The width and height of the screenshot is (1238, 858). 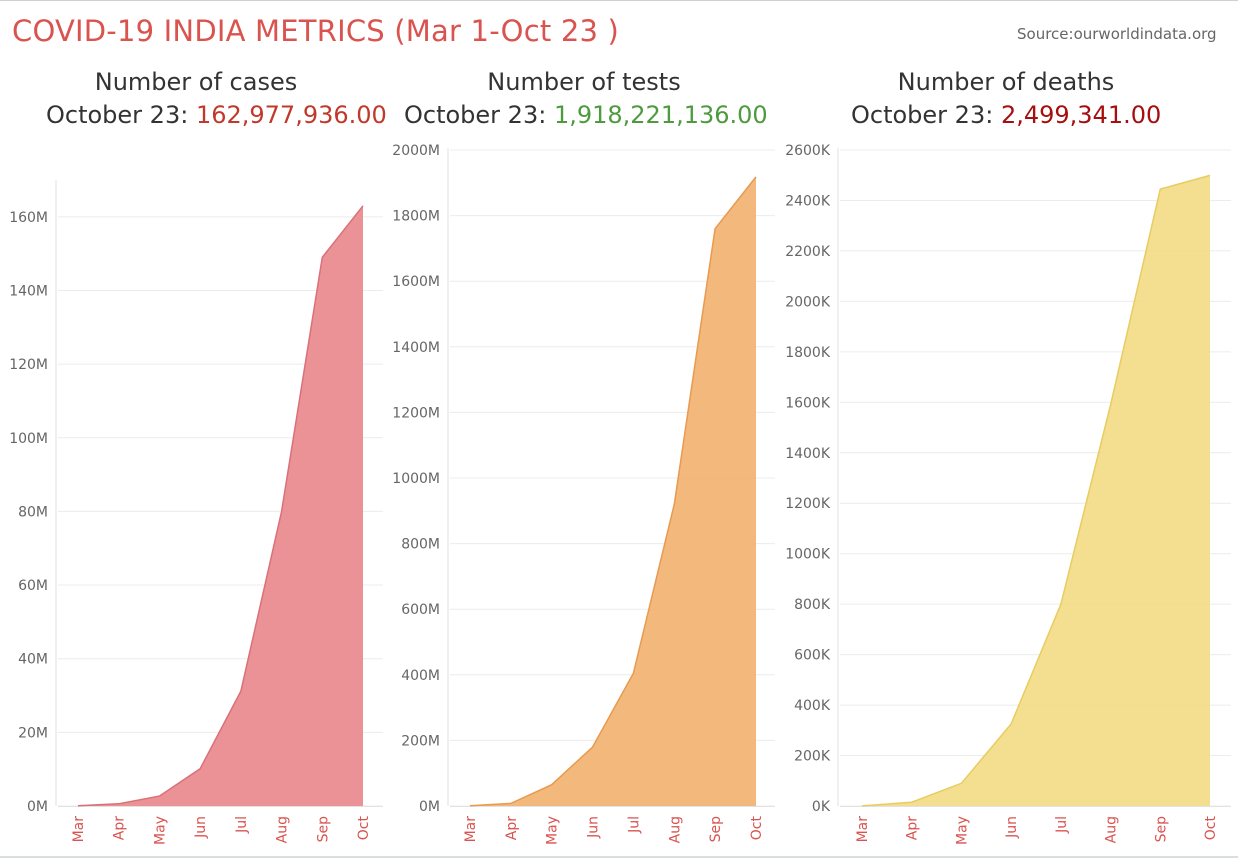 I want to click on top-rule, so click(x=619, y=0).